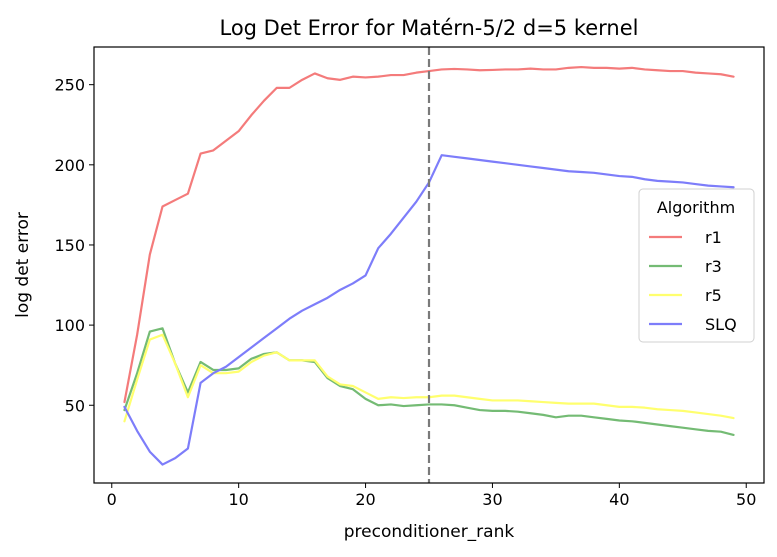 The width and height of the screenshot is (777, 557). What do you see at coordinates (619, 499) in the screenshot?
I see `x-tick-label: 40` at bounding box center [619, 499].